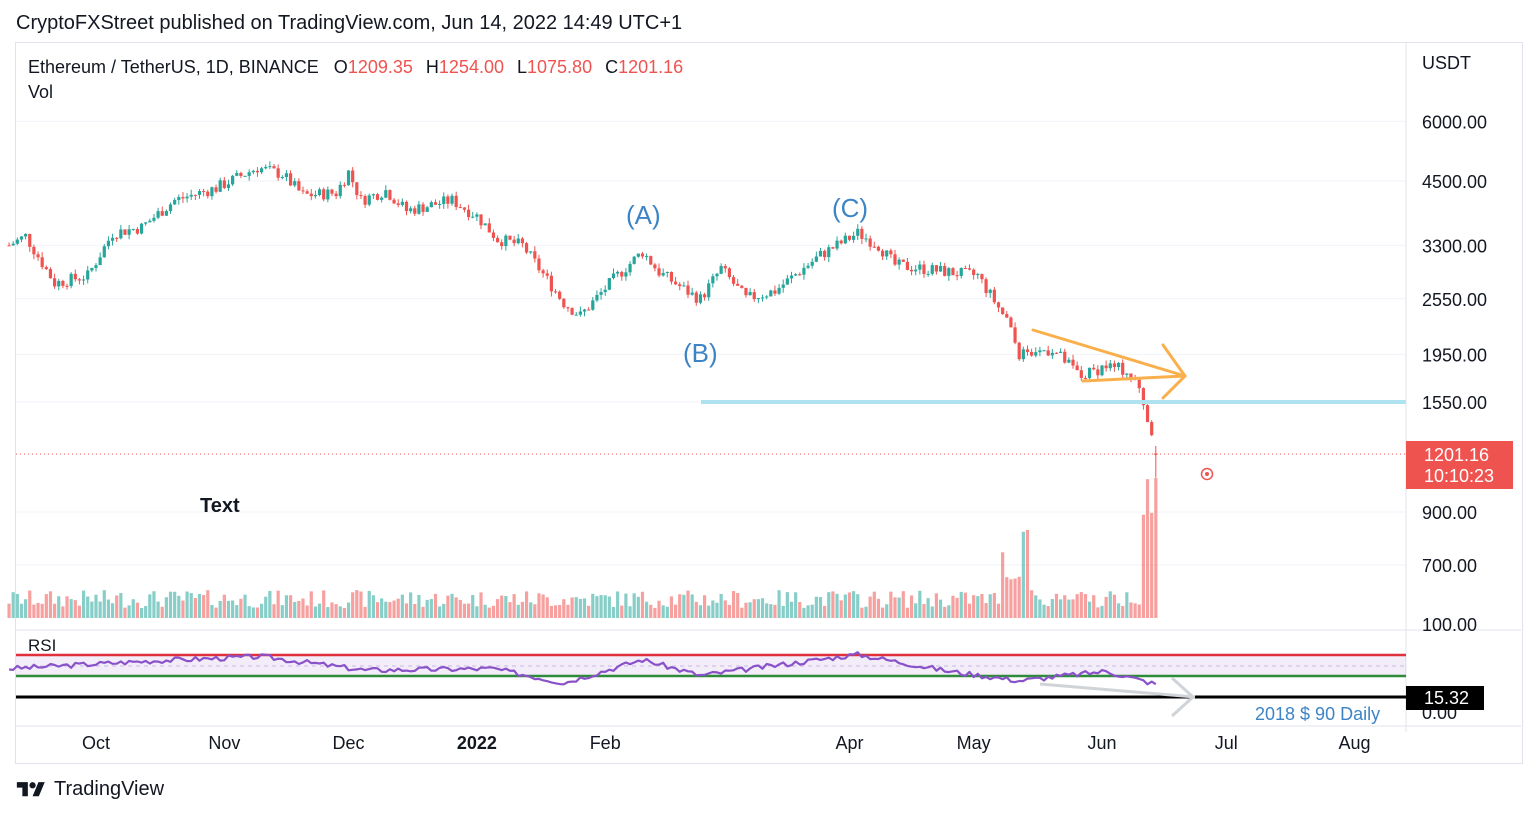 Image resolution: width=1536 pixels, height=816 pixels. Describe the element at coordinates (974, 743) in the screenshot. I see `time-tick-label: May` at that location.